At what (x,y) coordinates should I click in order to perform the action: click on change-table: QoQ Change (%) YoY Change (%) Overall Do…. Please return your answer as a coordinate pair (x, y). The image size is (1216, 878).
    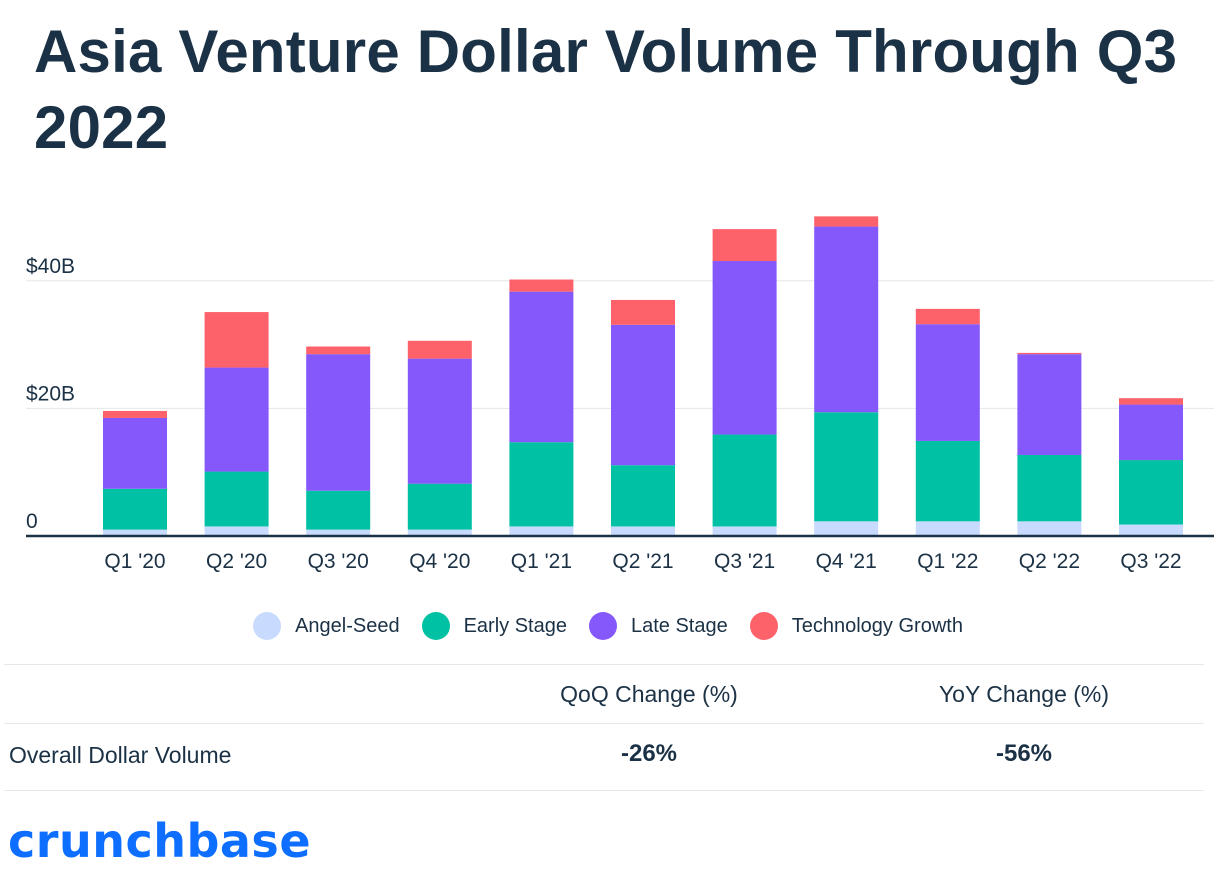
    Looking at the image, I should click on (604, 727).